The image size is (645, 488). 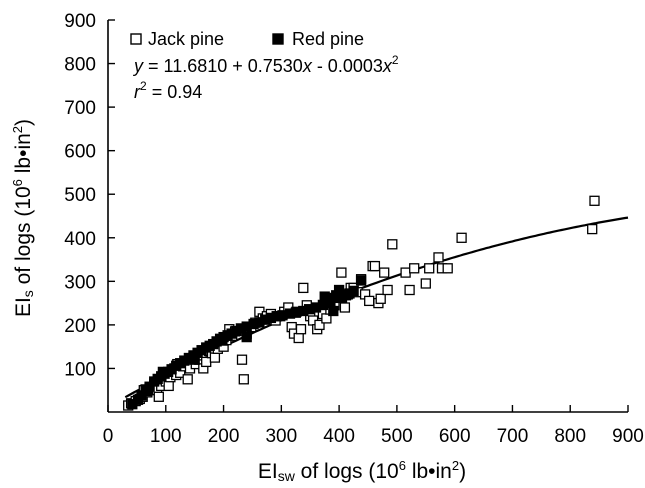 What do you see at coordinates (186, 39) in the screenshot?
I see `legend-label-jack-pine: Jack pine` at bounding box center [186, 39].